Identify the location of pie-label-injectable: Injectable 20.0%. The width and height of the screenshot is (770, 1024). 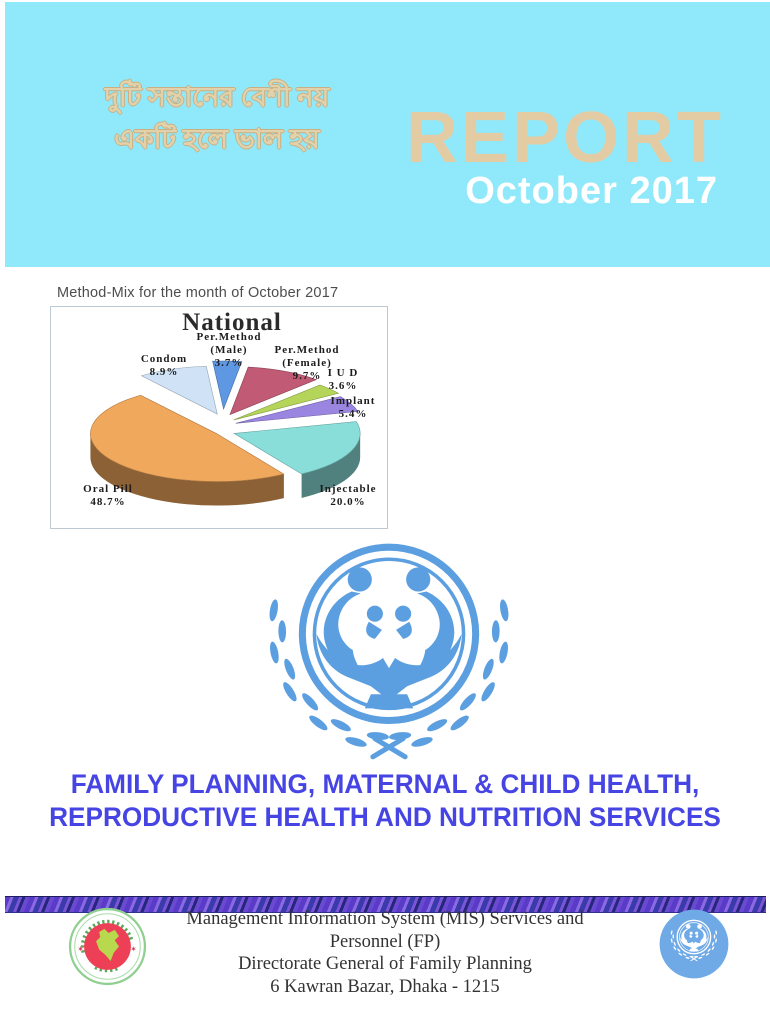
(348, 495).